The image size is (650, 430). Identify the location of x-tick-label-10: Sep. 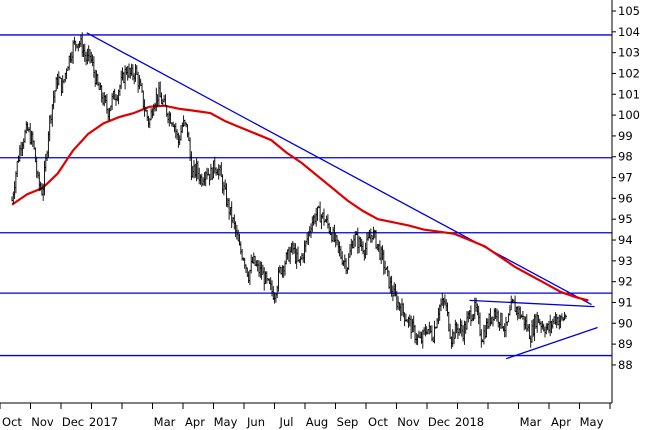
(348, 422).